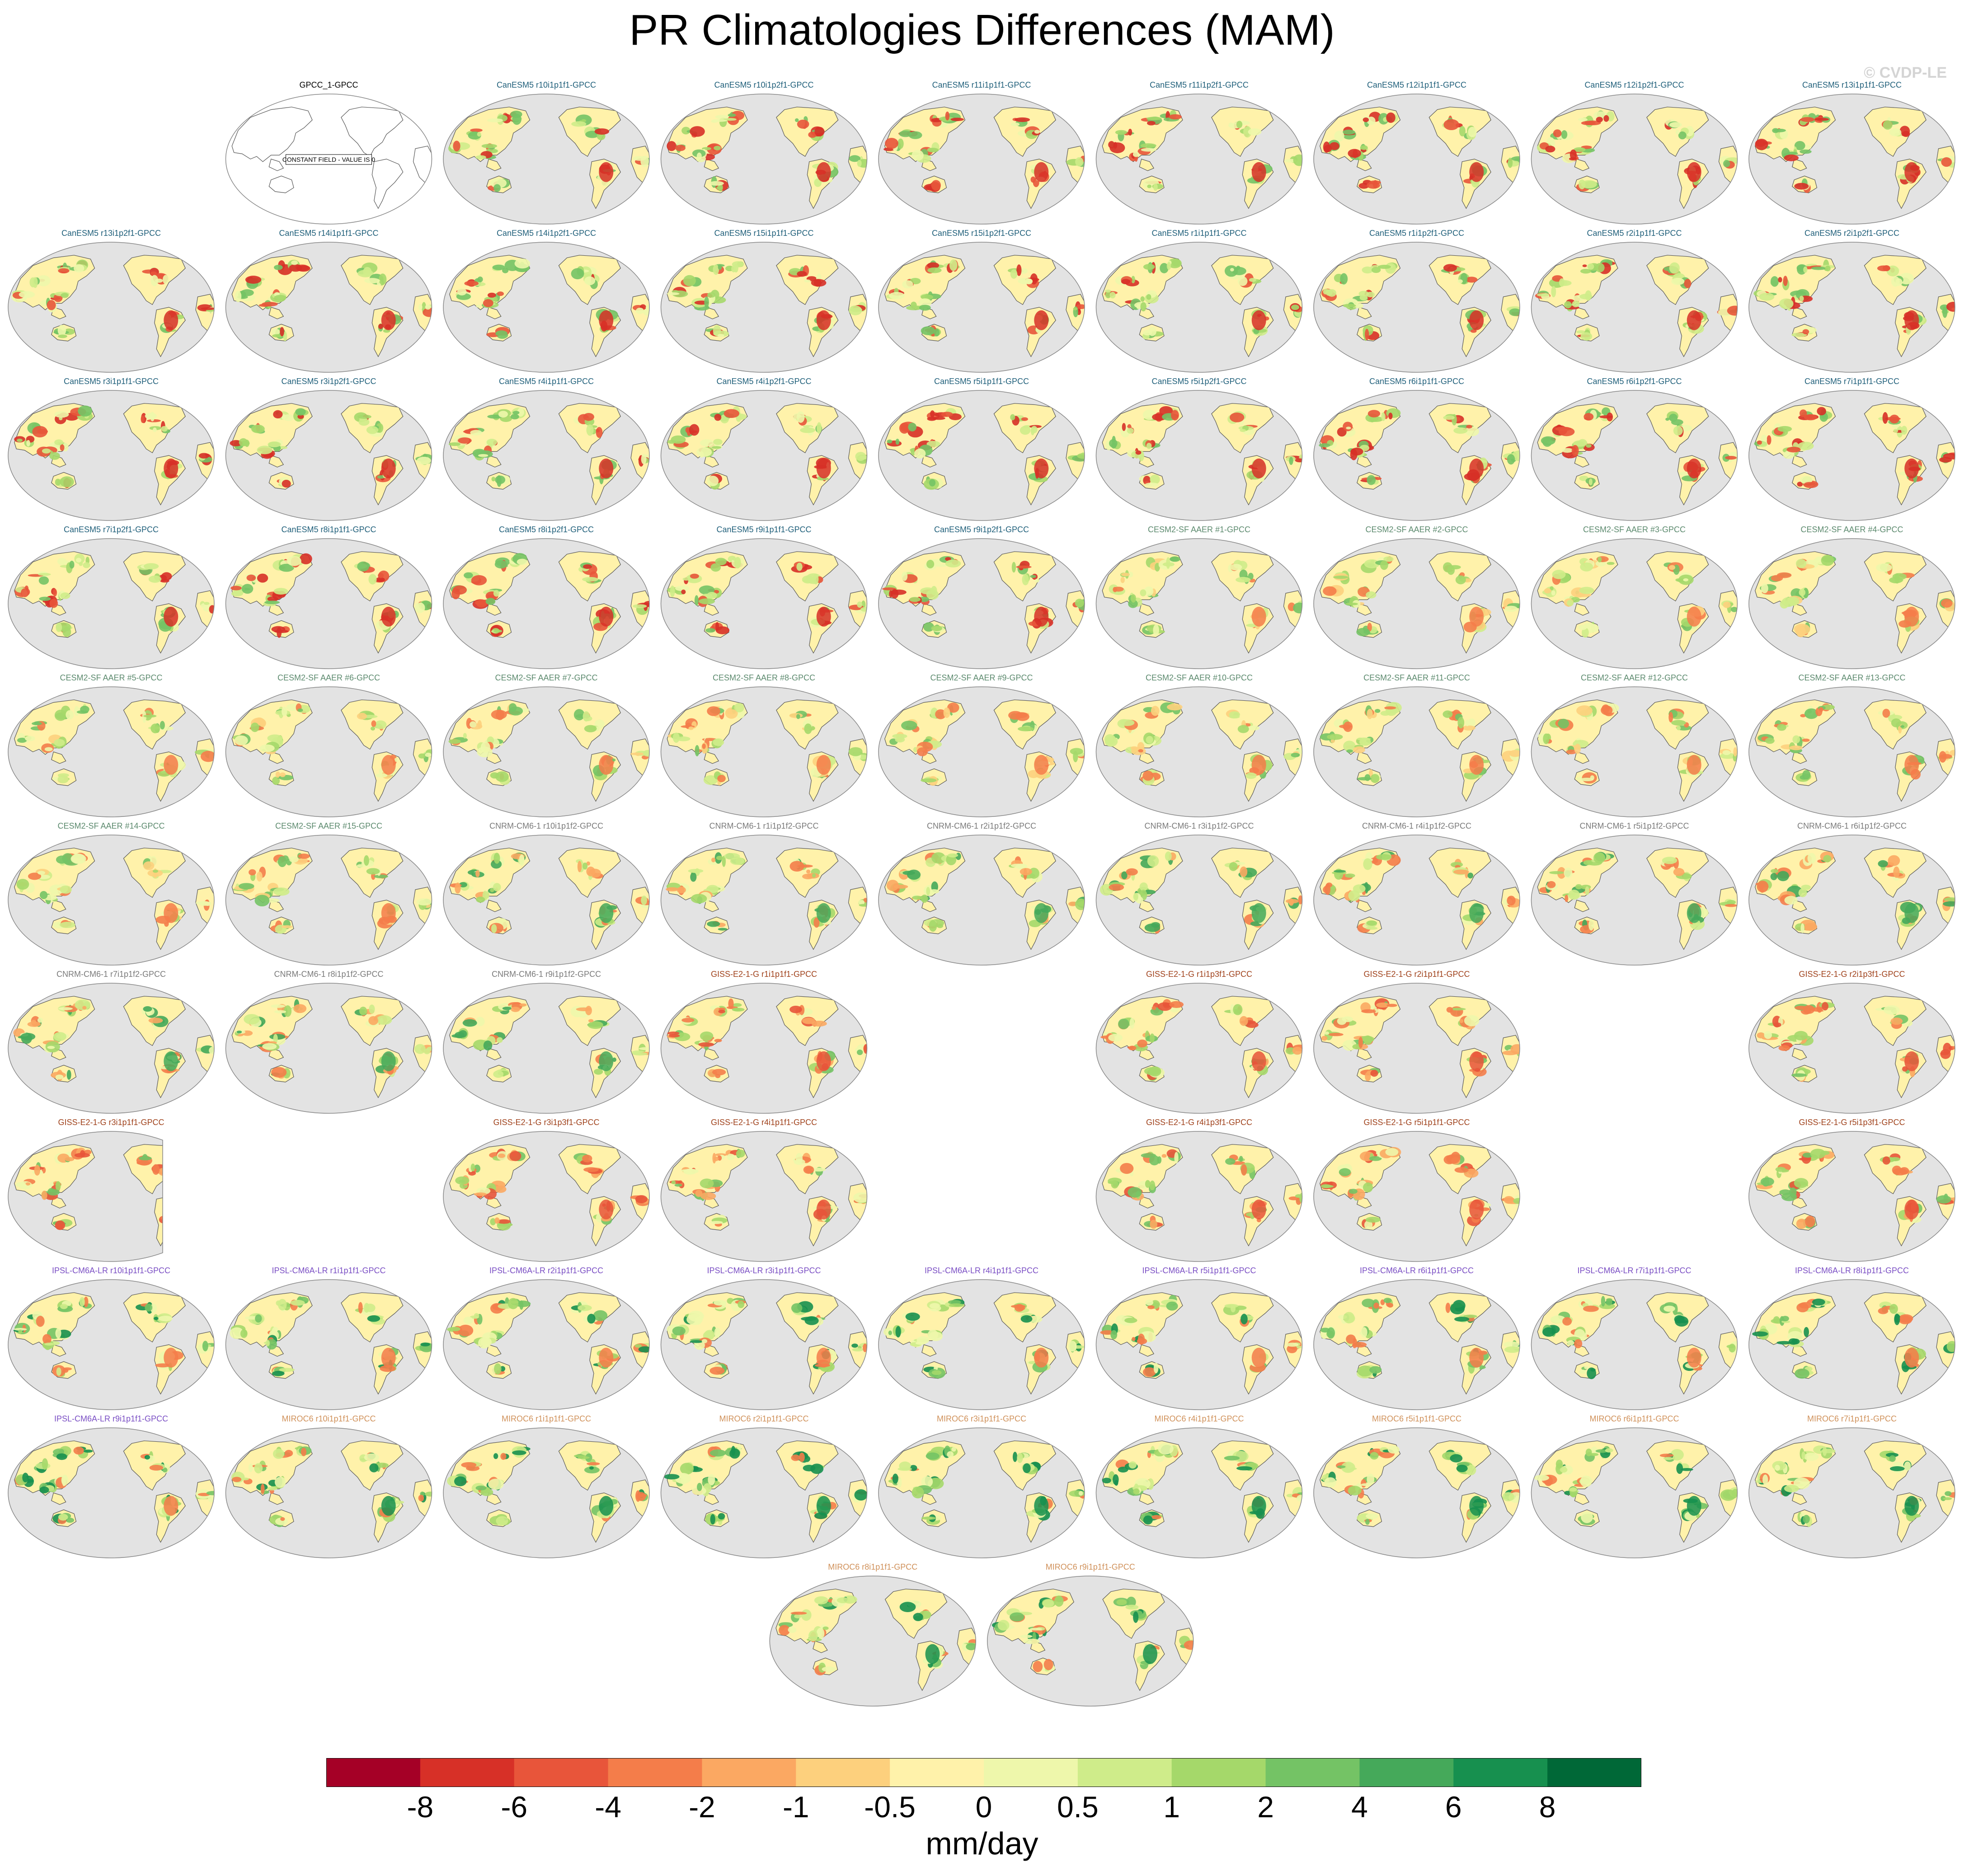 The width and height of the screenshot is (1964, 1876). What do you see at coordinates (764, 677) in the screenshot?
I see `panel-title: CESM2-SF AAER #8-GPCC` at bounding box center [764, 677].